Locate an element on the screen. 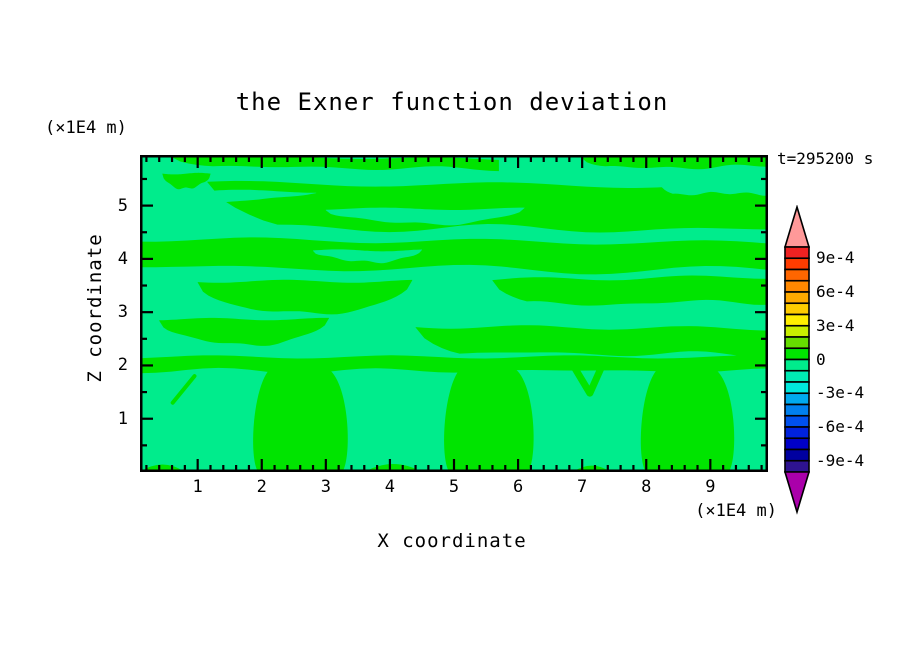 This screenshot has height=654, width=904. colorbar-tick-label: 3e-4 is located at coordinates (835, 325).